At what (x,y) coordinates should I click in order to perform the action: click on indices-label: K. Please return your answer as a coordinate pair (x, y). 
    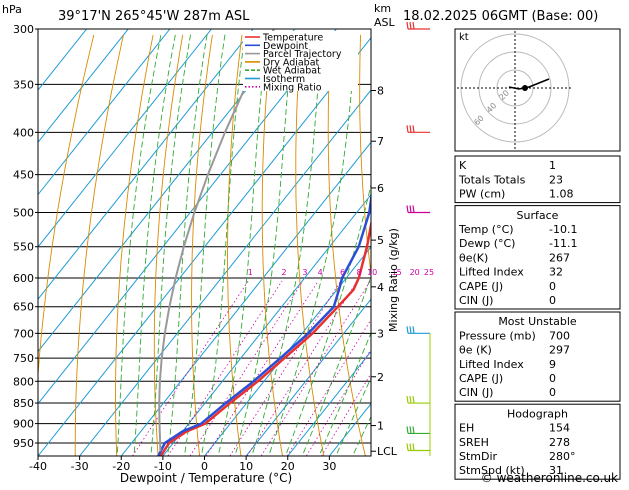
    Looking at the image, I should click on (463, 165).